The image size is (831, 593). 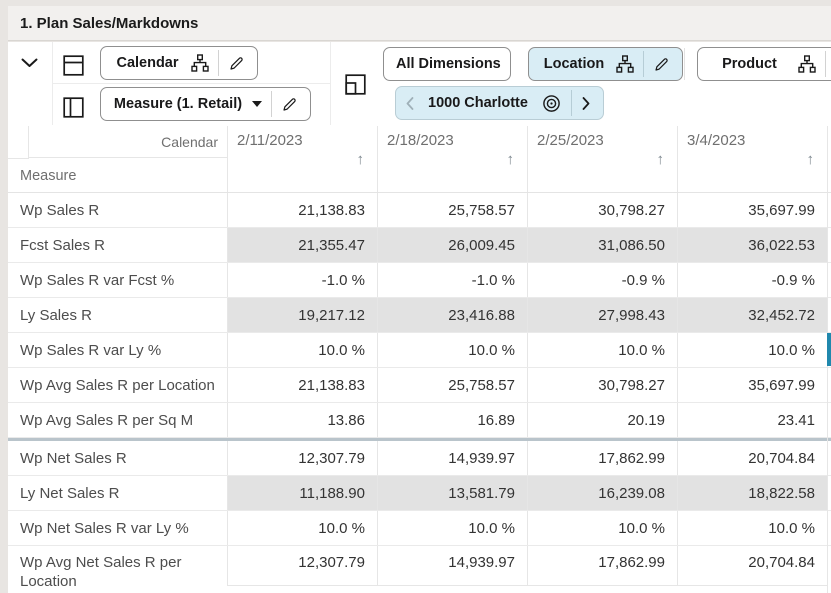 I want to click on product-label: Product, so click(x=749, y=64).